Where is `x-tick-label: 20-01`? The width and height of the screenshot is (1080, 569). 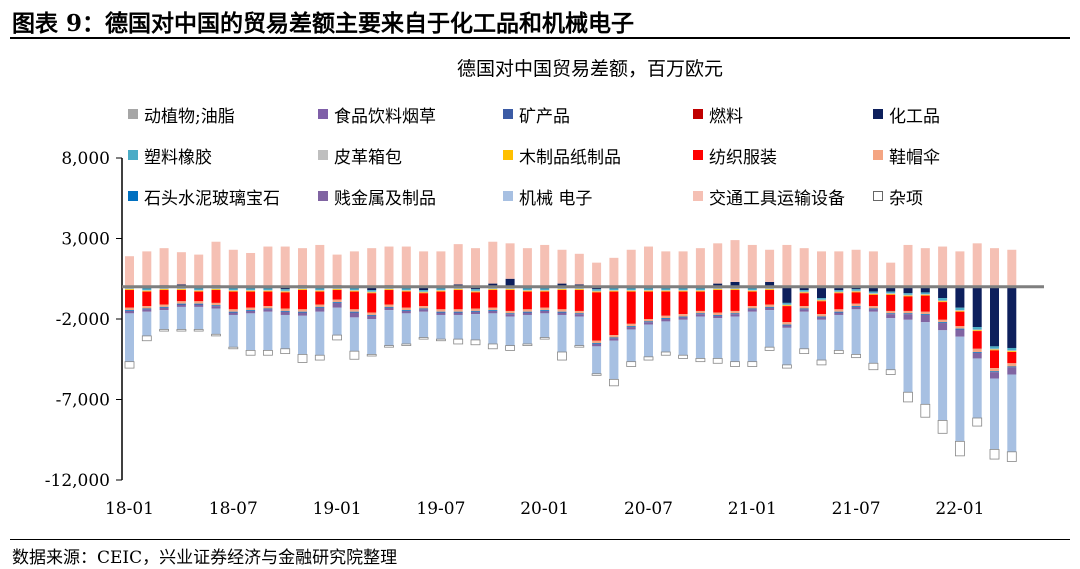 x-tick-label: 20-01 is located at coordinates (544, 509).